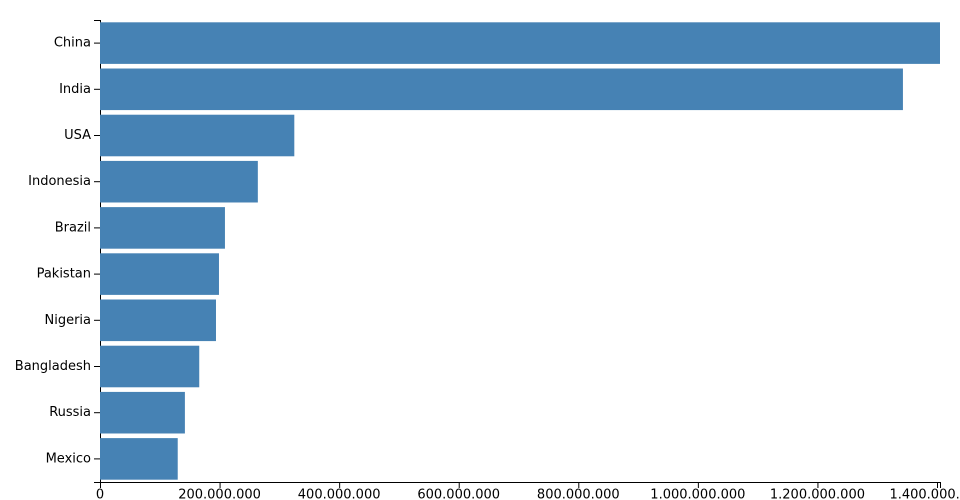  Describe the element at coordinates (97, 251) in the screenshot. I see `y-axis` at that location.